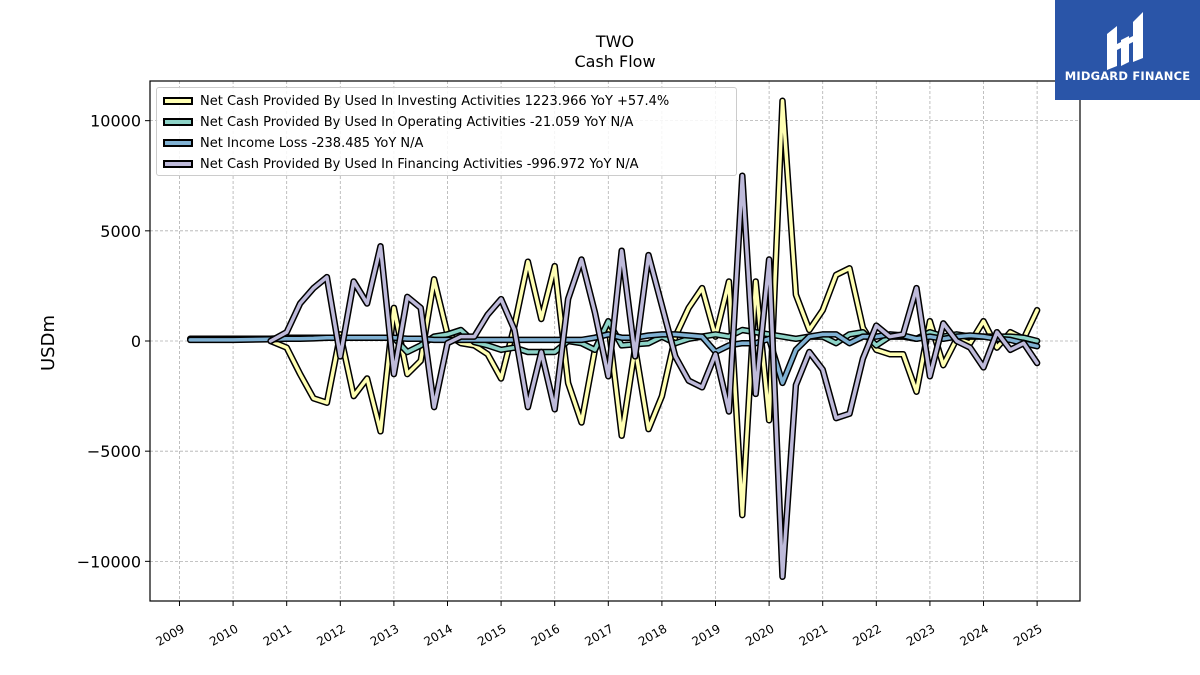 This screenshot has width=1200, height=675. Describe the element at coordinates (1125, 41) in the screenshot. I see `logo-mark-icon` at that location.